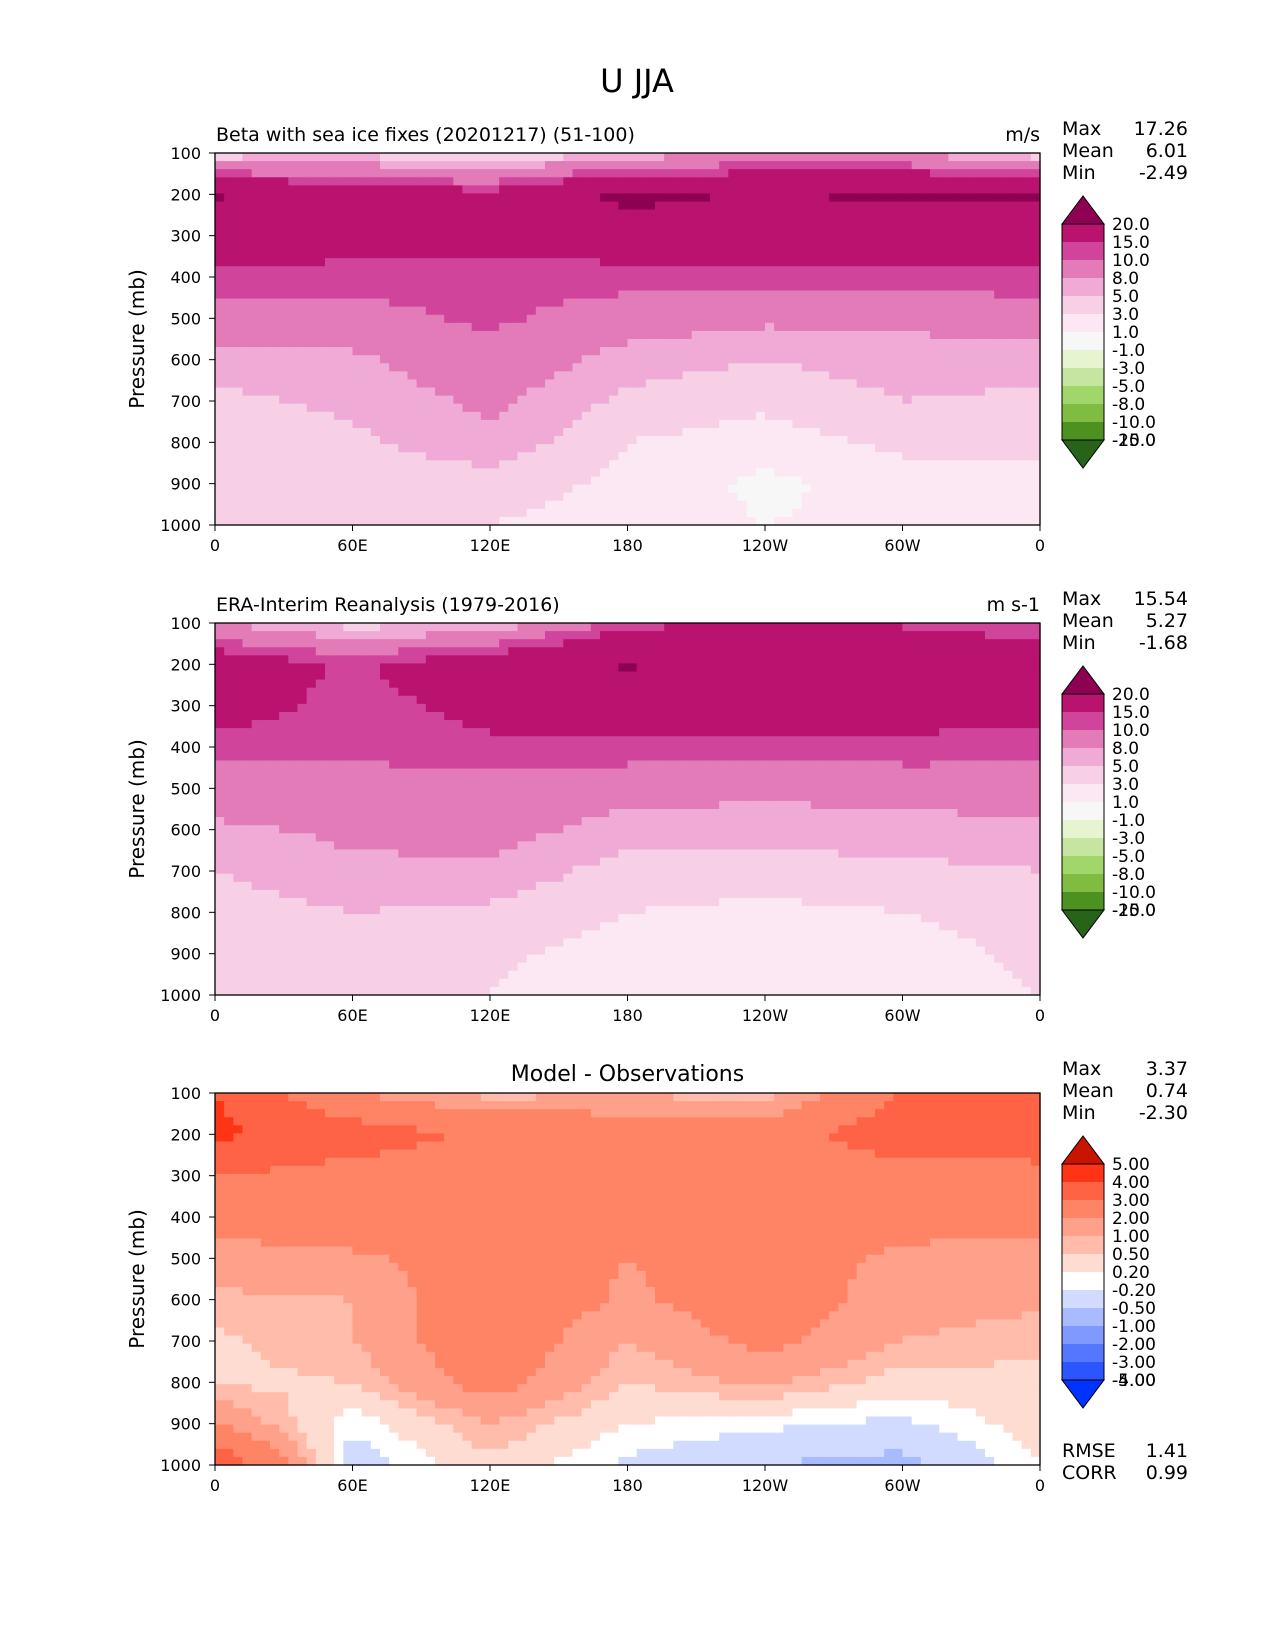 The image size is (1275, 1650). I want to click on colorbar-tick-label: 3.0, so click(1125, 315).